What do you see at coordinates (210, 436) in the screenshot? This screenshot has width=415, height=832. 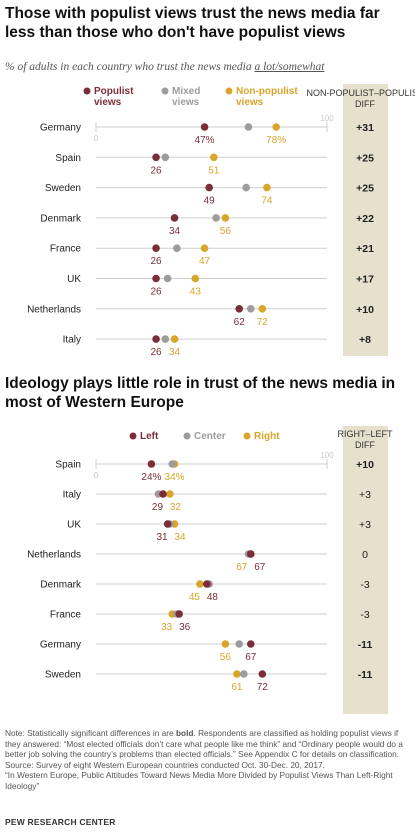 I see `legend-label: Center` at bounding box center [210, 436].